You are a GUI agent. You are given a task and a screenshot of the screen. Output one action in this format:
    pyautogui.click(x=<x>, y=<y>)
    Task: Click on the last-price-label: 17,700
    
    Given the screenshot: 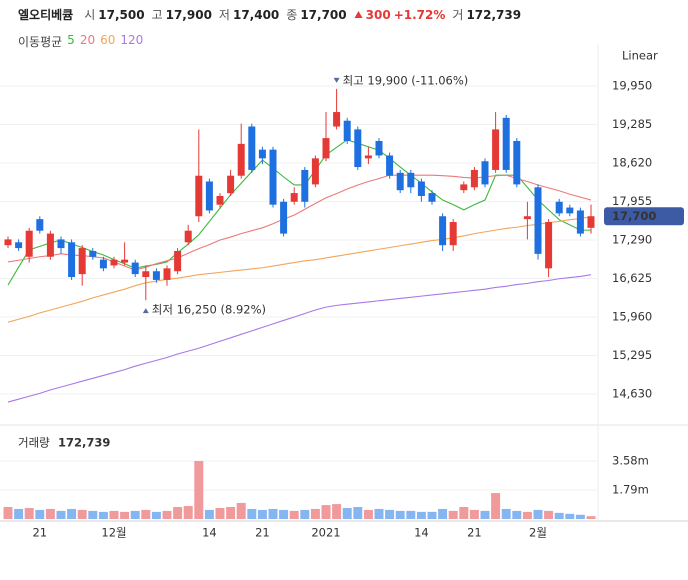 What is the action you would take?
    pyautogui.click(x=634, y=216)
    